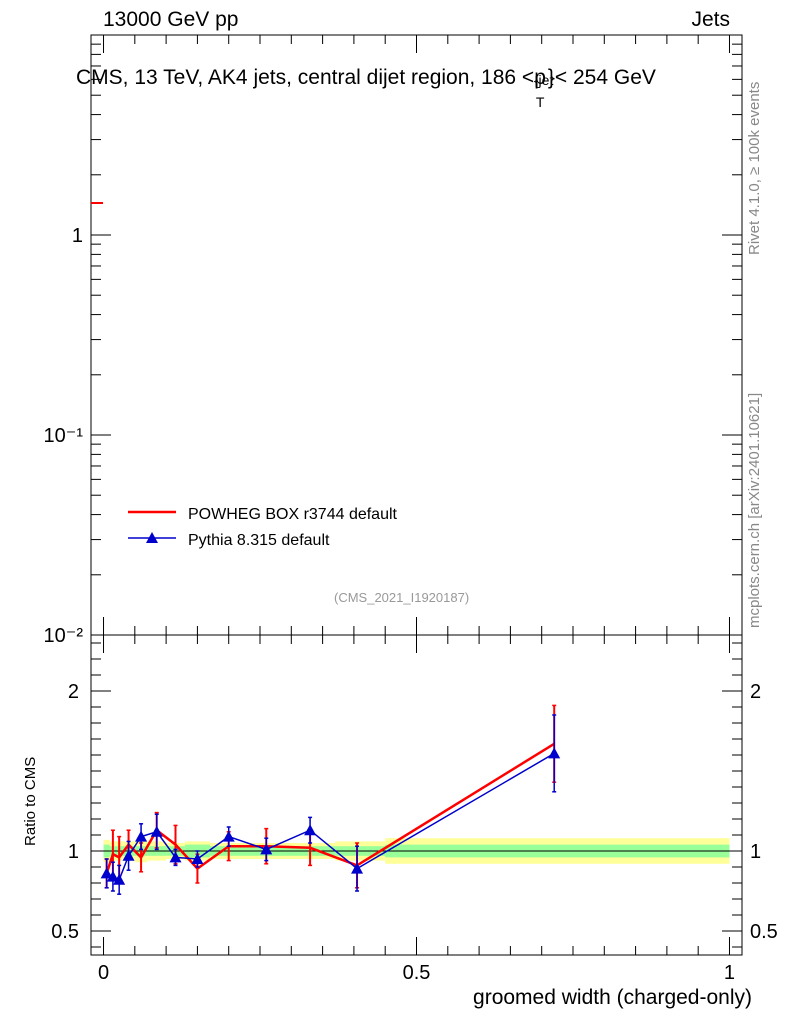 Image resolution: width=786 pixels, height=1024 pixels. I want to click on plot-title-tail: }< 254 GeV, so click(601, 77).